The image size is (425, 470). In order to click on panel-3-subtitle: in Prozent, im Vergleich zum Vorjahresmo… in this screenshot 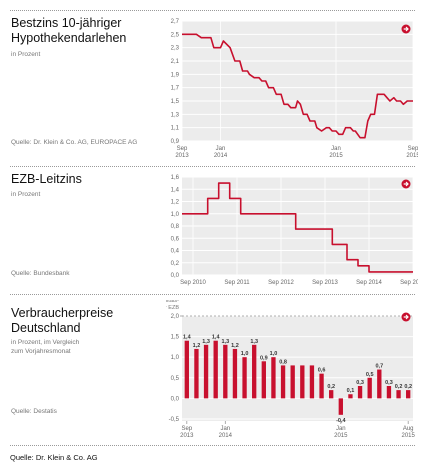, I will do `click(45, 347)`.